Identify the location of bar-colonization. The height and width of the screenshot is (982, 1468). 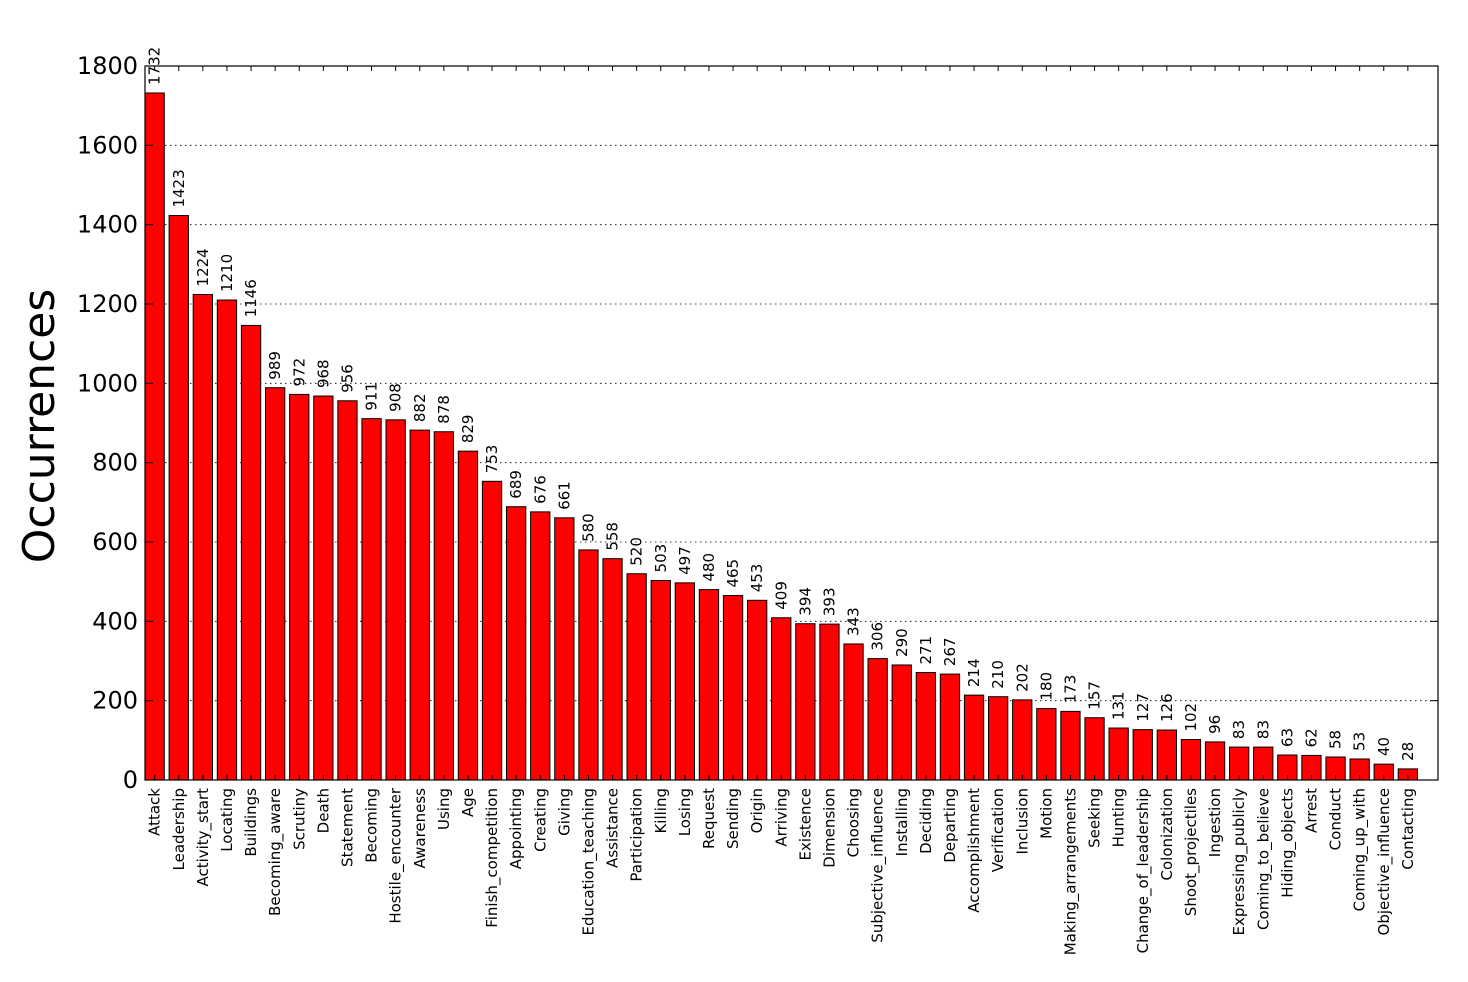
(1166, 755).